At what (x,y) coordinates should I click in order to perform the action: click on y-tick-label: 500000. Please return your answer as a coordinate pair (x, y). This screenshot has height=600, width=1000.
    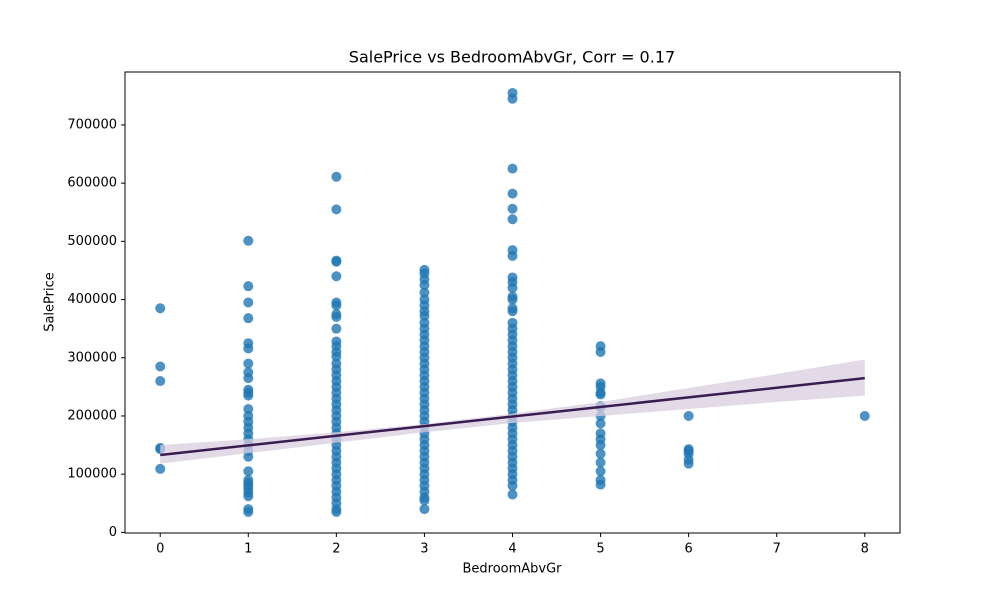
    Looking at the image, I should click on (92, 241).